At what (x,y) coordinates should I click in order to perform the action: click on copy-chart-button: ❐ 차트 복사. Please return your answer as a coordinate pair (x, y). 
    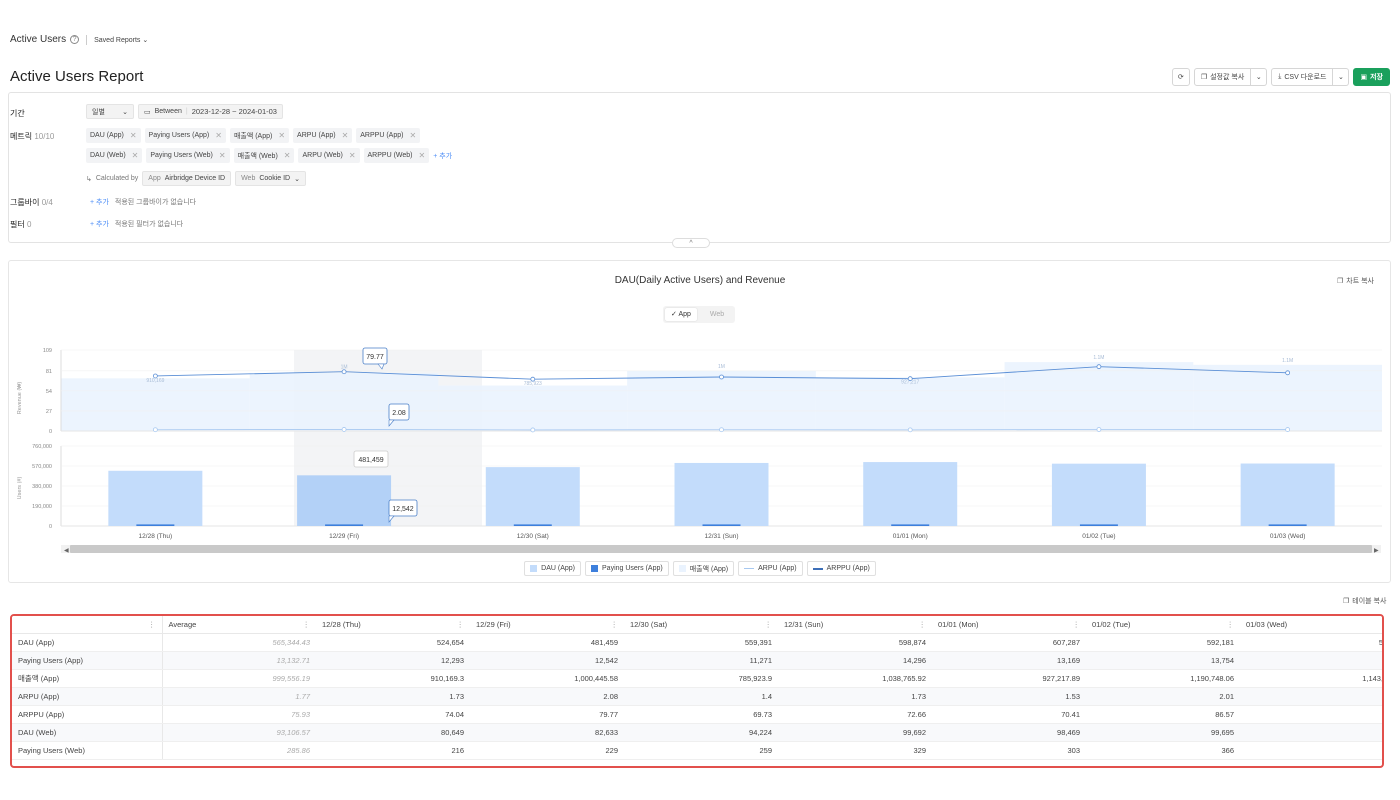
    Looking at the image, I should click on (1355, 281).